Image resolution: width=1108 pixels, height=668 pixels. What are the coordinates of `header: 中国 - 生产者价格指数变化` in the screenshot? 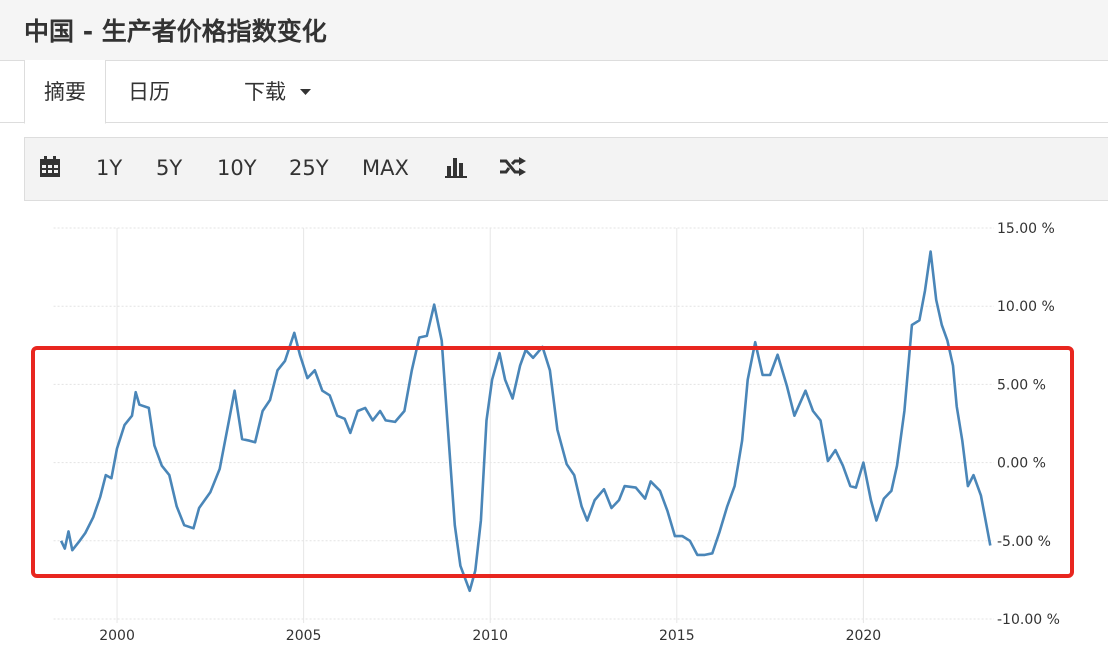 It's located at (554, 30).